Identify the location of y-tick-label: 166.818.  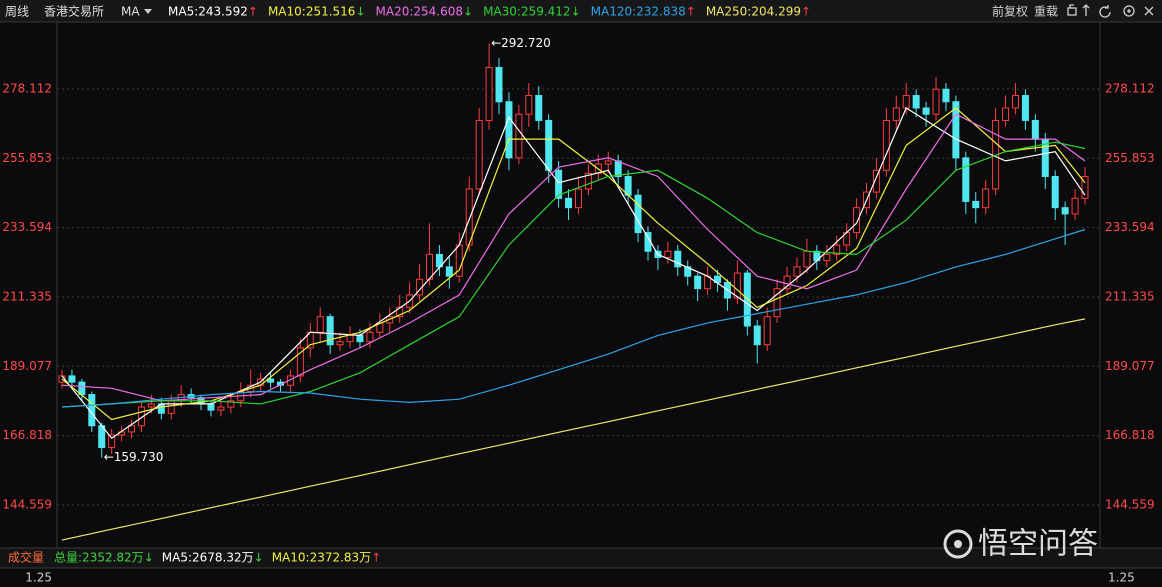
(27, 435).